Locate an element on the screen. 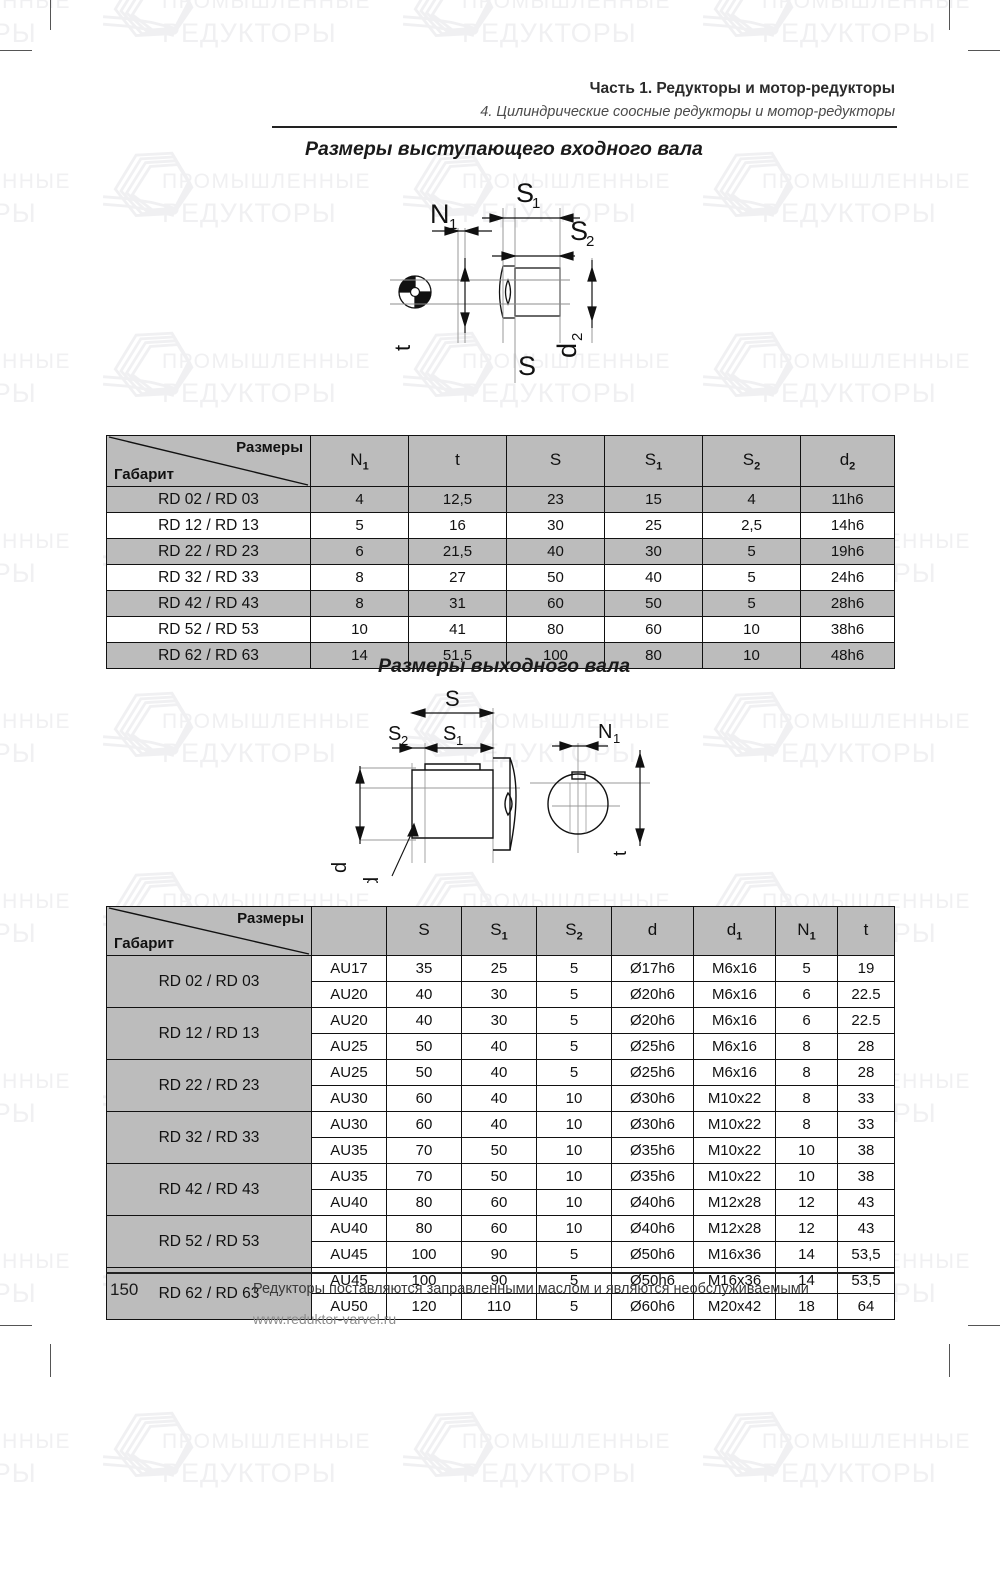  table-row: AU50 120 110 5 Ø60h6 M20x42 18 64 is located at coordinates (501, 1306).